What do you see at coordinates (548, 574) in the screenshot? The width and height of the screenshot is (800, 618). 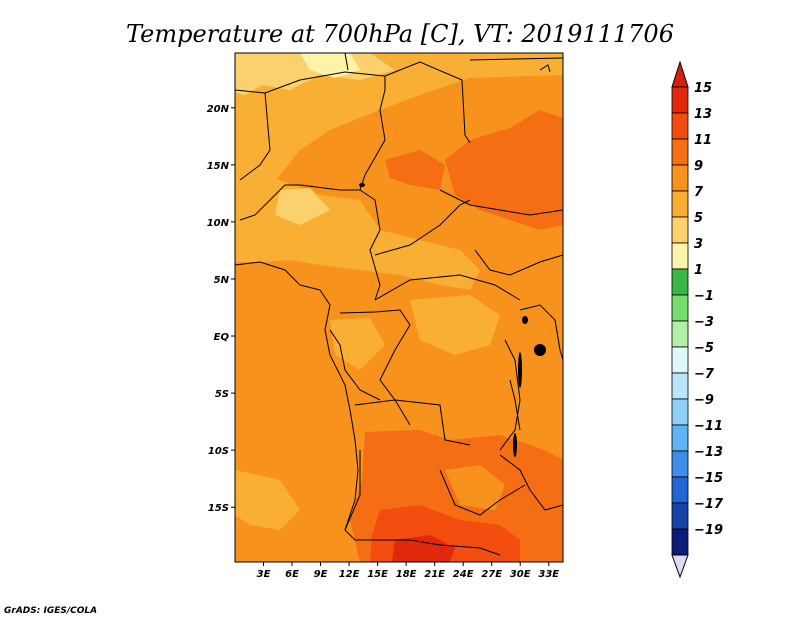 I see `x-tick-label: 33E` at bounding box center [548, 574].